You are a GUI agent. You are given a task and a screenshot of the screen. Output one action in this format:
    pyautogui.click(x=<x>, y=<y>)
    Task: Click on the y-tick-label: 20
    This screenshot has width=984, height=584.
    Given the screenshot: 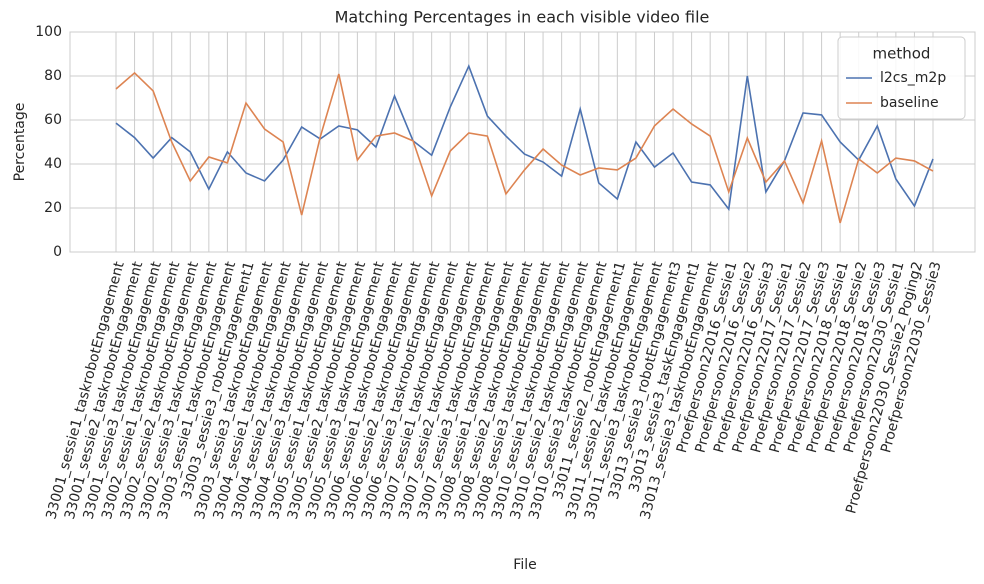 What is the action you would take?
    pyautogui.click(x=53, y=208)
    